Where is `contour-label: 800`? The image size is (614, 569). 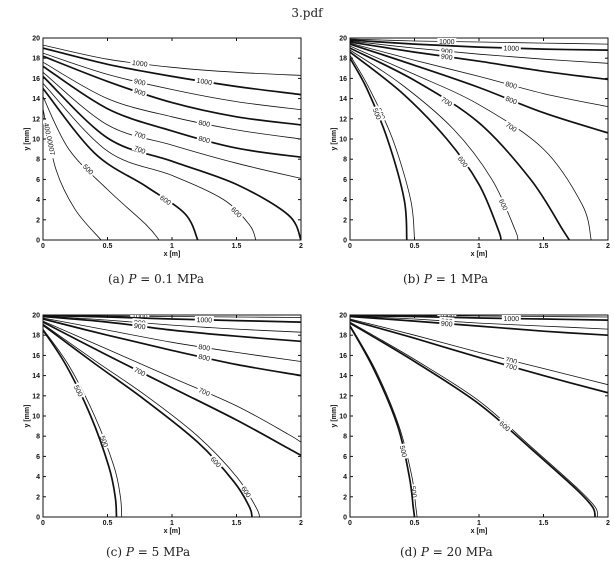 contour-label: 800 is located at coordinates (511, 85).